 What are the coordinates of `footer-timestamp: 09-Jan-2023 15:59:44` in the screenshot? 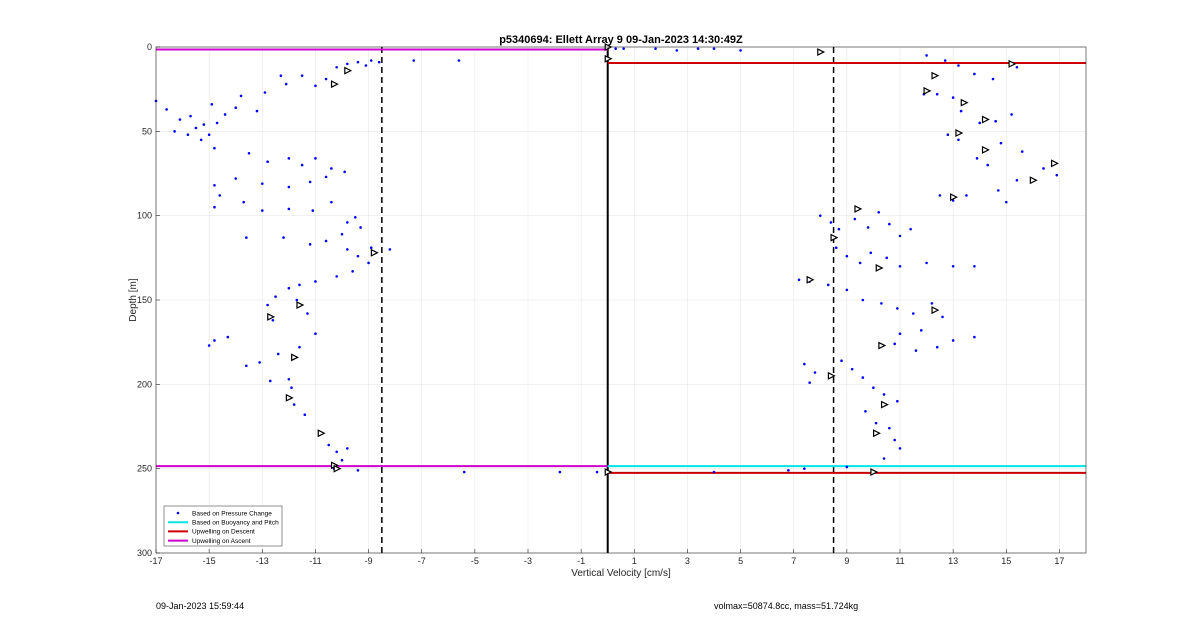 It's located at (200, 606).